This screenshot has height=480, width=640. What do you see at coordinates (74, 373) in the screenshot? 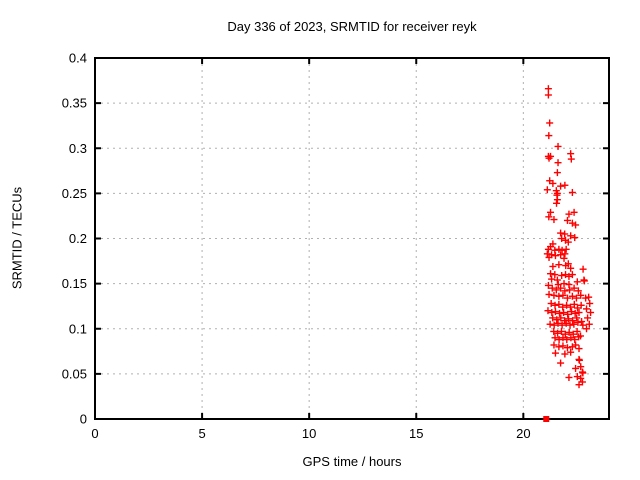
I see `y-tick-label: 0.05` at bounding box center [74, 373].